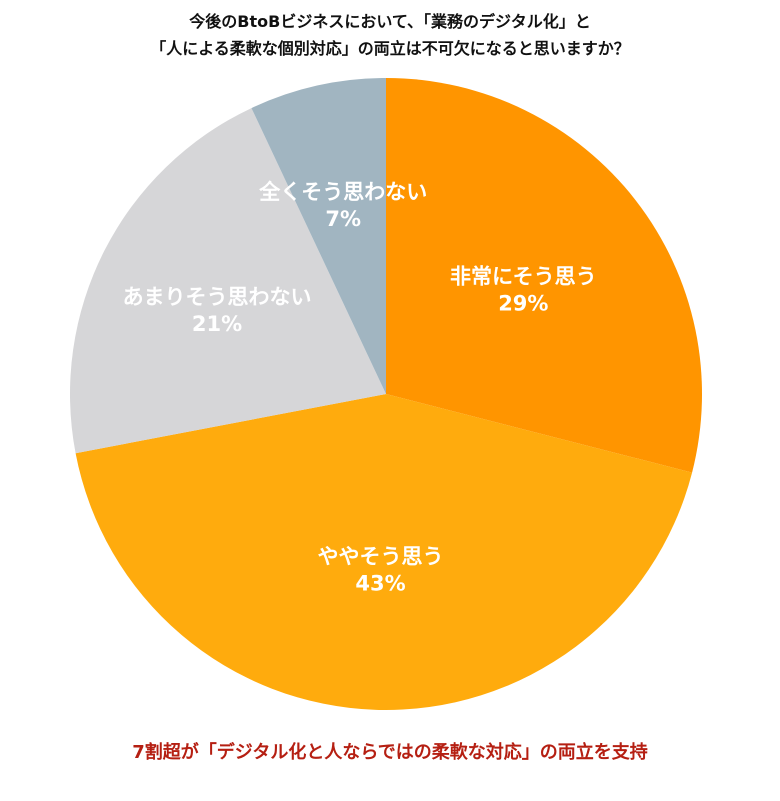 This screenshot has width=780, height=801. Describe the element at coordinates (390, 752) in the screenshot. I see `chart-caption: 7割超が「デジタル化と人ならではの柔軟な対応」の両立を支持` at that location.